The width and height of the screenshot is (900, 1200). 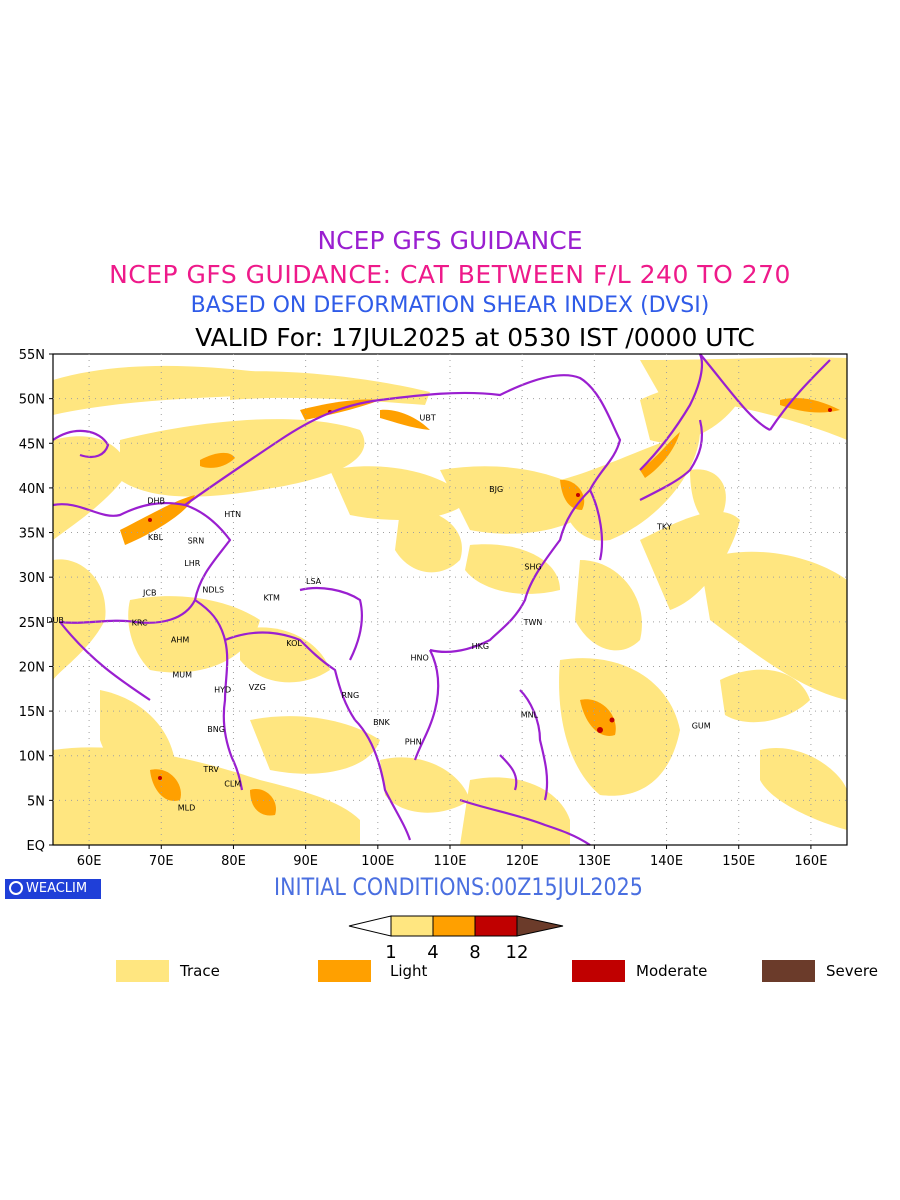 What do you see at coordinates (149, 592) in the screenshot?
I see `station-jcb: JCB` at bounding box center [149, 592].